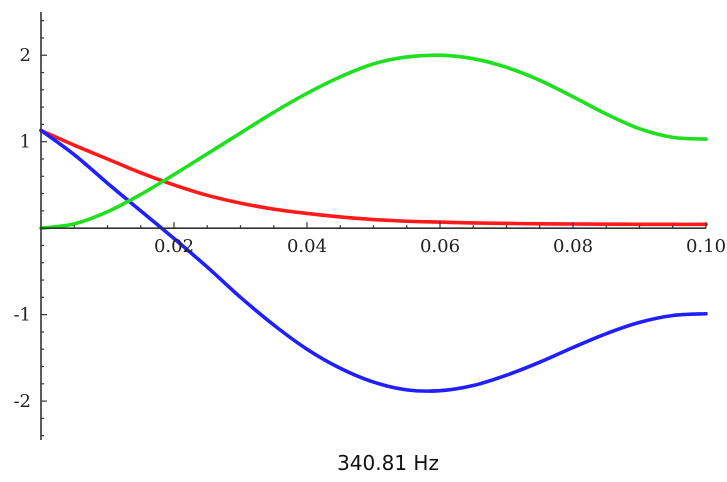  What do you see at coordinates (706, 246) in the screenshot?
I see `x-tick-label: 0.10` at bounding box center [706, 246].